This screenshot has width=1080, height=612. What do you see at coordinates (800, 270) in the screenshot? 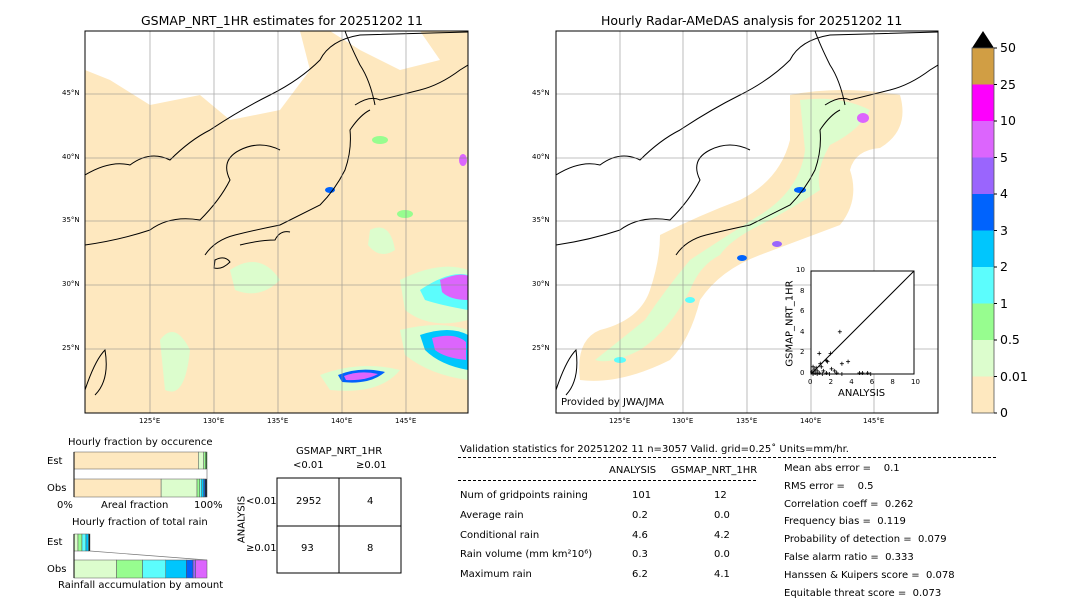
I see `scatter-ytick: 10` at bounding box center [800, 270].